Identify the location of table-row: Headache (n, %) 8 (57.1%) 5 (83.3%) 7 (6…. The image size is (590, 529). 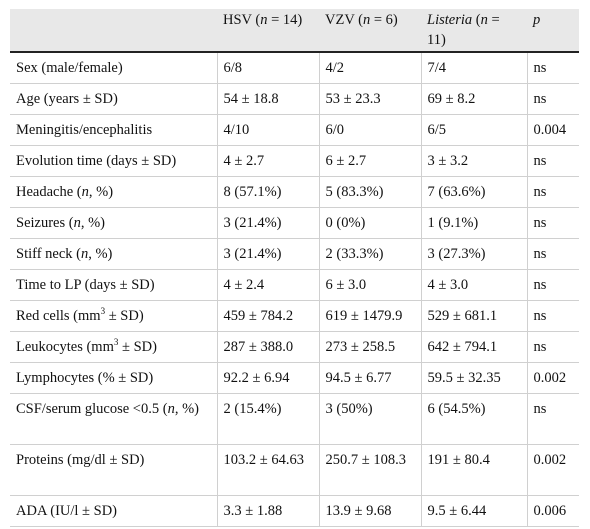
(294, 192).